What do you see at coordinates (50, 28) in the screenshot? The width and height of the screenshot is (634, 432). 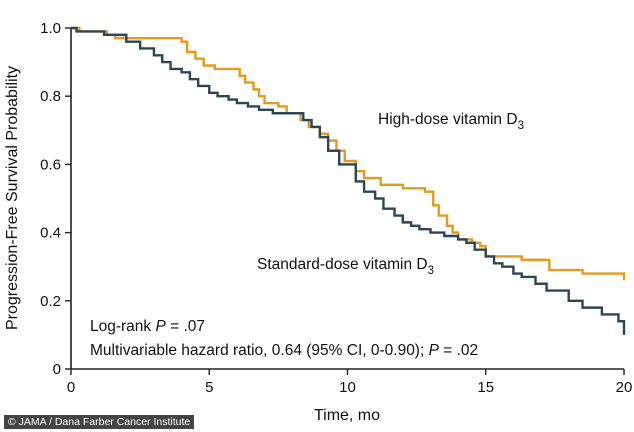 I see `y-tick-label: 1.0` at bounding box center [50, 28].